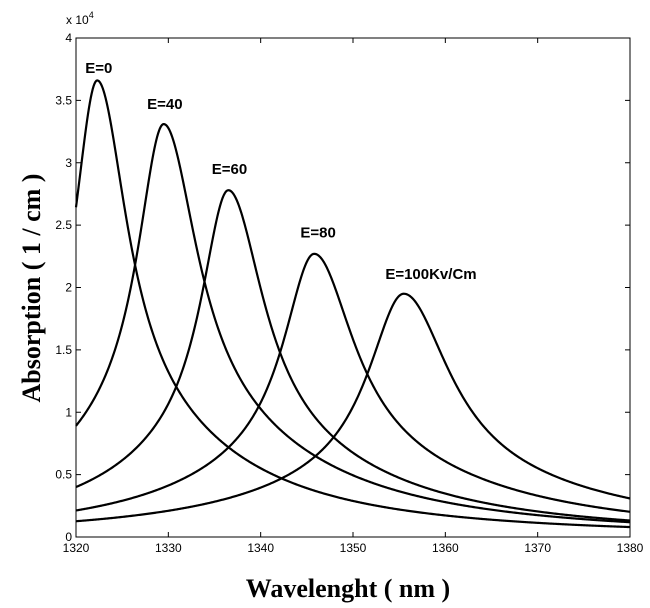 This screenshot has height=608, width=650. Describe the element at coordinates (537, 548) in the screenshot. I see `x-tick-label: 1370` at that location.